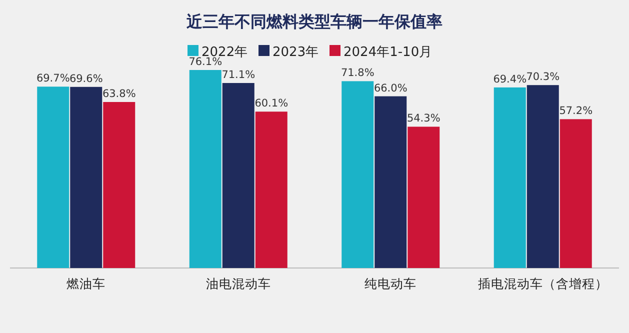 Image resolution: width=629 pixels, height=333 pixels. I want to click on legend-label: 2023年, so click(295, 52).